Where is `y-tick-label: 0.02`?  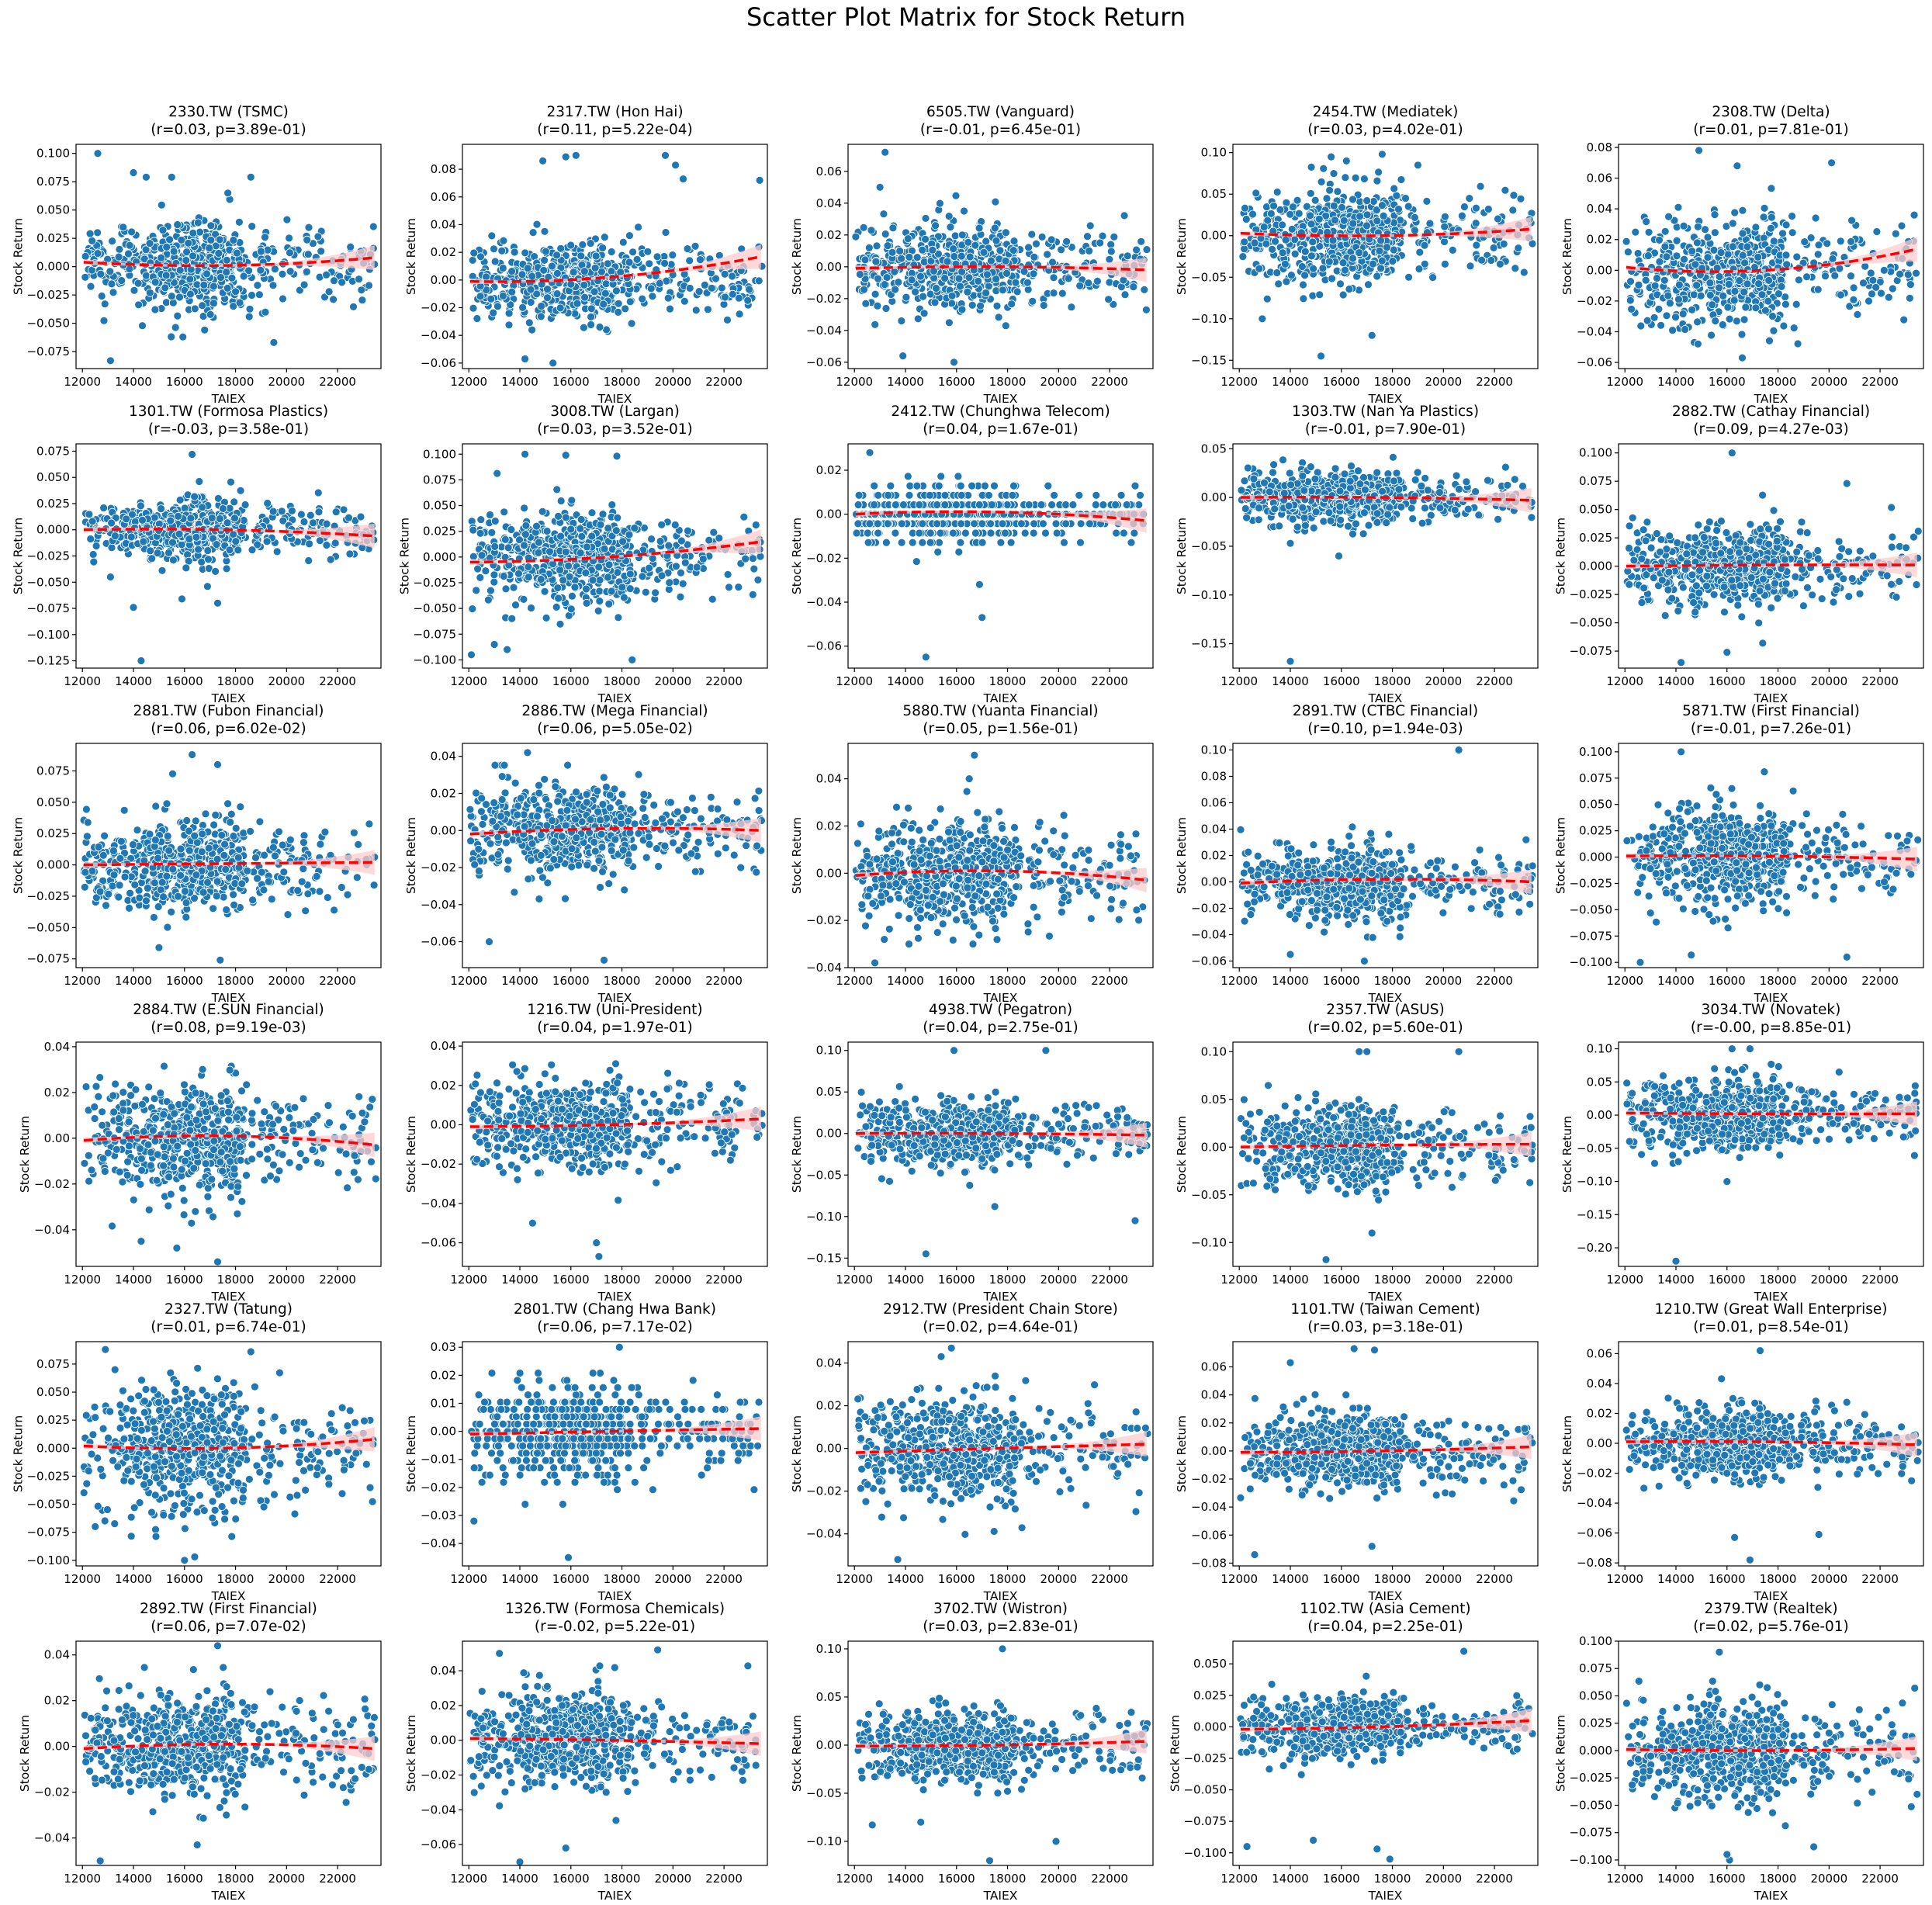 y-tick-label: 0.02 is located at coordinates (1599, 240).